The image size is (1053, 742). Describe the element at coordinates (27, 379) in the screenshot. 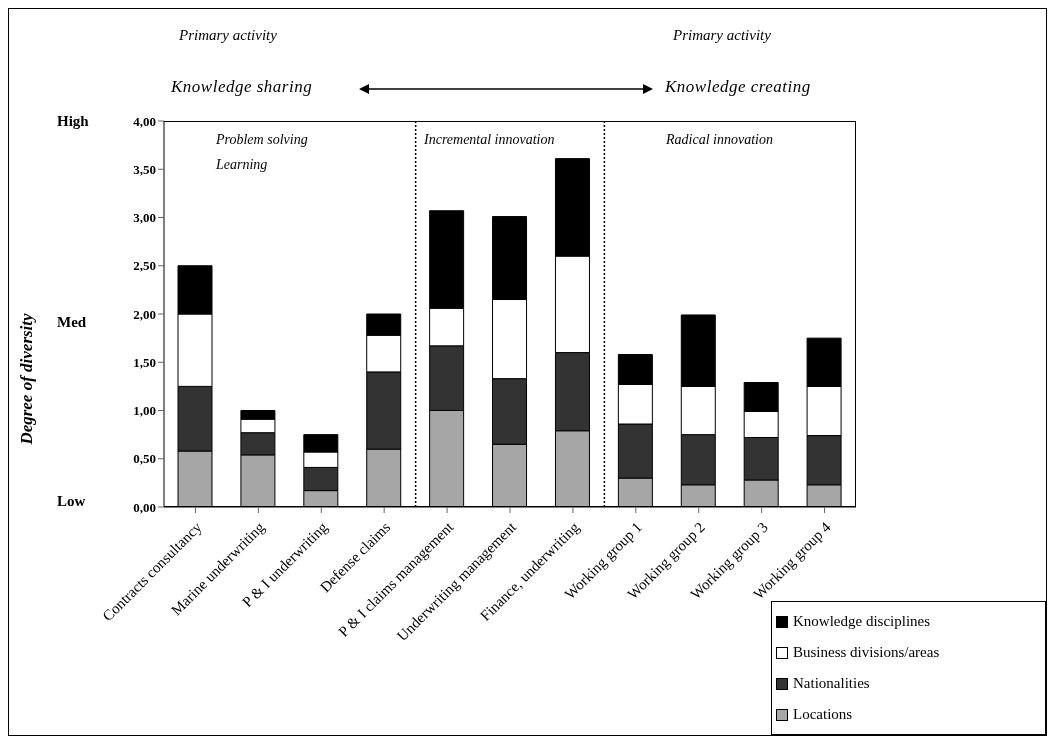

I see `y-axis-title: Degree of diversity` at that location.